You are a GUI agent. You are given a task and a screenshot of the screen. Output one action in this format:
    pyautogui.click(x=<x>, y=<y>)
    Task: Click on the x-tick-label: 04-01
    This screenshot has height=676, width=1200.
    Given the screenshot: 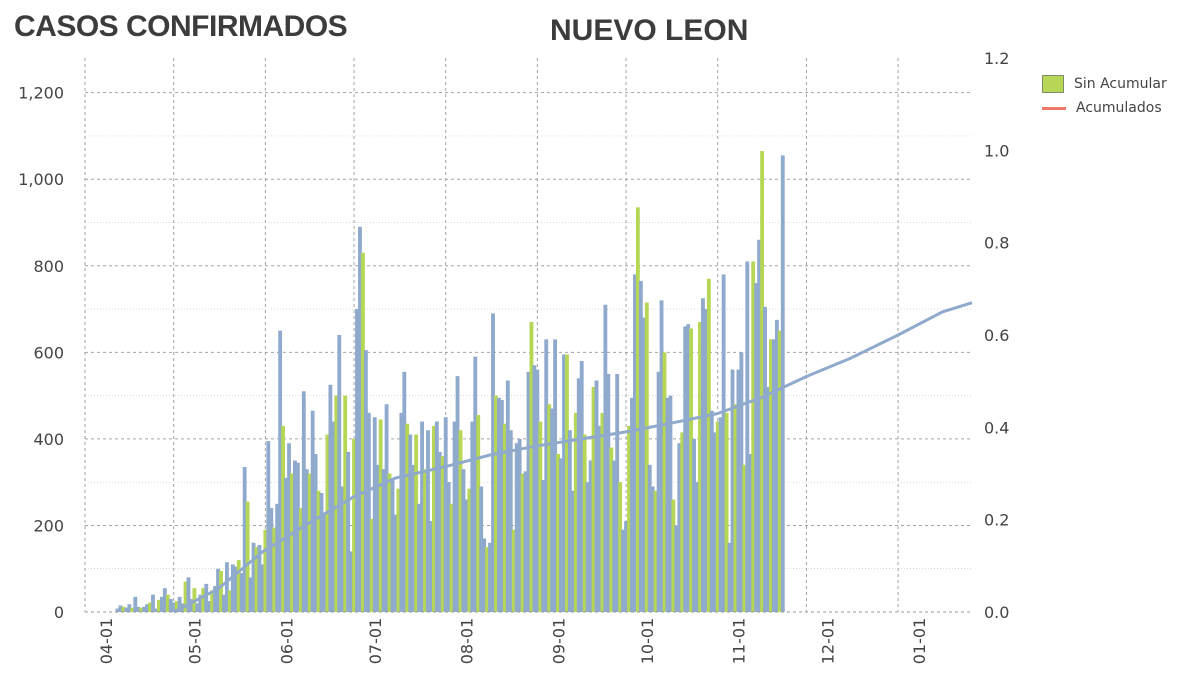 What is the action you would take?
    pyautogui.click(x=106, y=641)
    